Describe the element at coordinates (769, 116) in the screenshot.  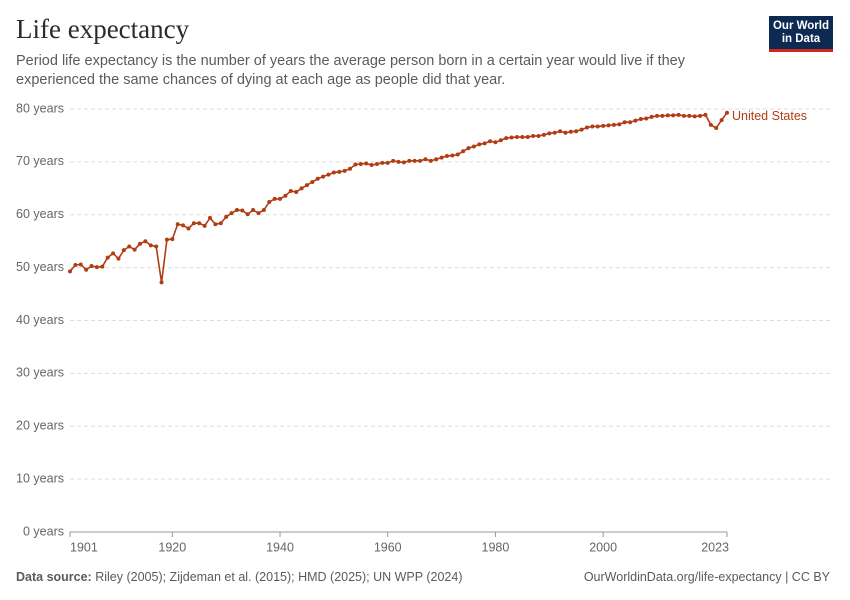
I see `legend-label: United States` at that location.